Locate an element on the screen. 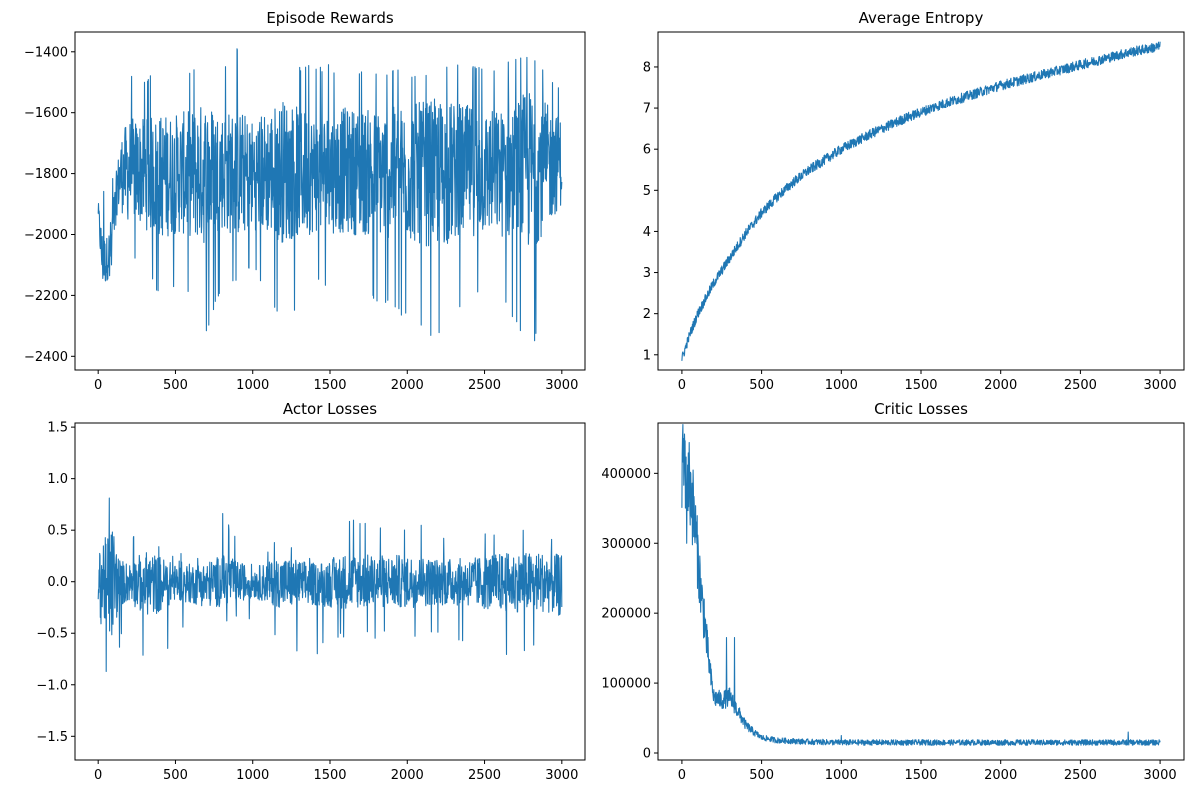  critic-losses-xtick-label: 1500 is located at coordinates (920, 775).